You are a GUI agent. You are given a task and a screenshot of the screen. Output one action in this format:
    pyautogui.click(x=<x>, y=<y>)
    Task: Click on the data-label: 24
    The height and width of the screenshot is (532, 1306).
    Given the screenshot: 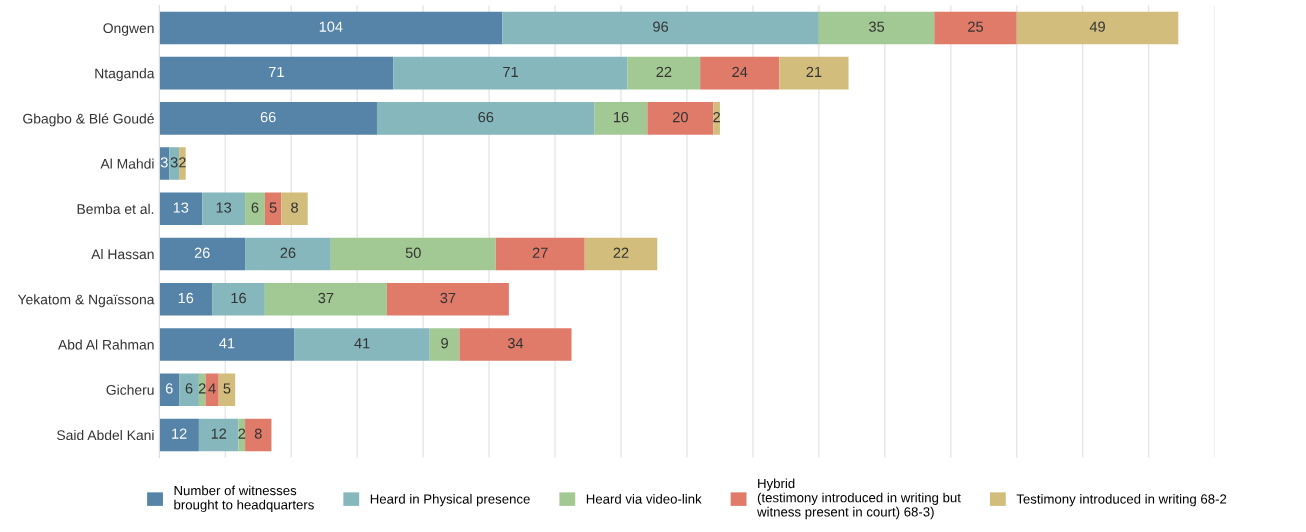 What is the action you would take?
    pyautogui.click(x=740, y=71)
    